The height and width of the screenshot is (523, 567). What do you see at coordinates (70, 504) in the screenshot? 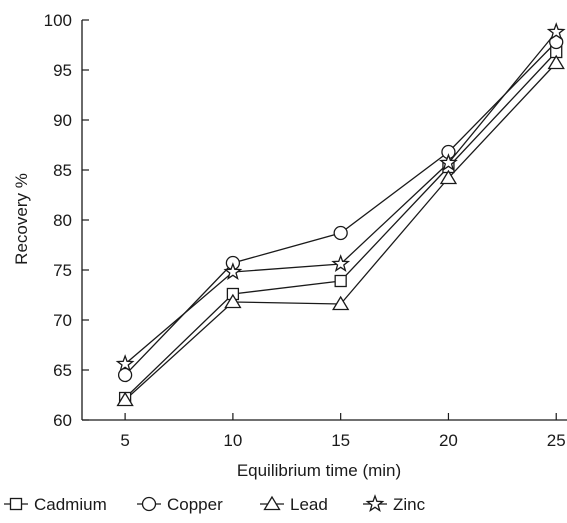
I see `legend-label-cadmium: Cadmium` at bounding box center [70, 504].